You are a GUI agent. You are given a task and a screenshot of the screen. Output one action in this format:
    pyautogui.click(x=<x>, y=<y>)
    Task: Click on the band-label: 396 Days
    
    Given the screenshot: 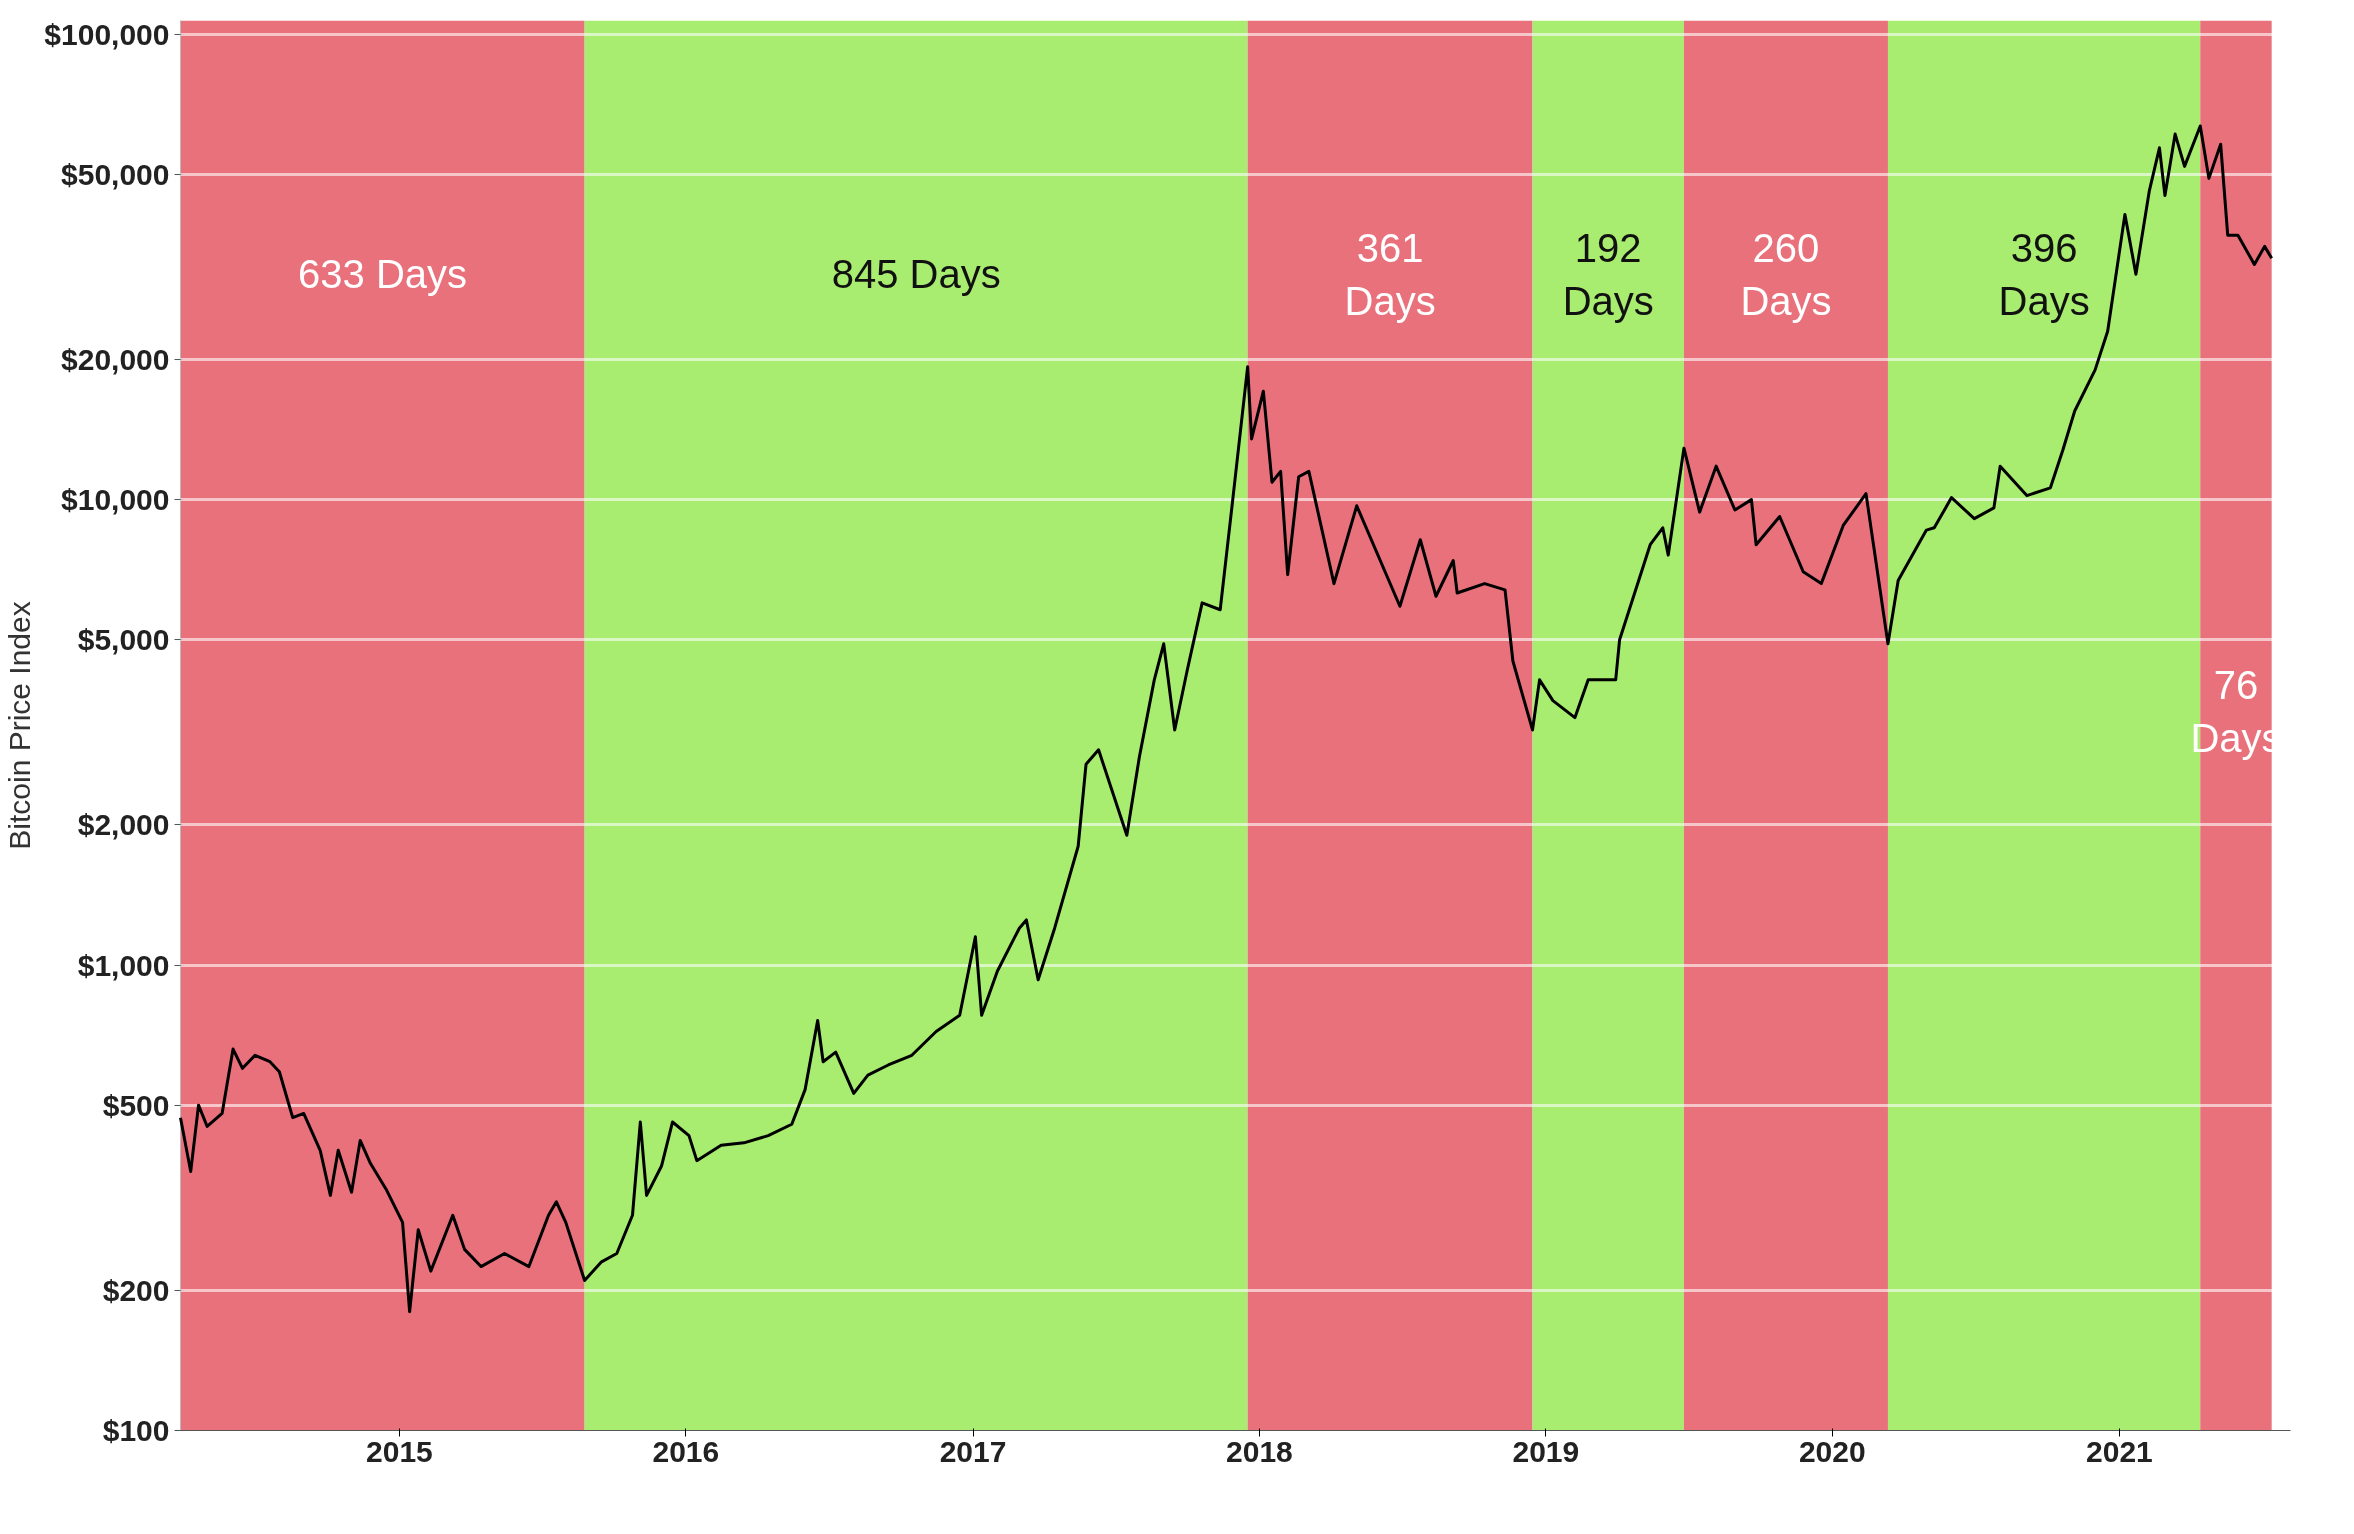 What is the action you would take?
    pyautogui.click(x=2044, y=274)
    